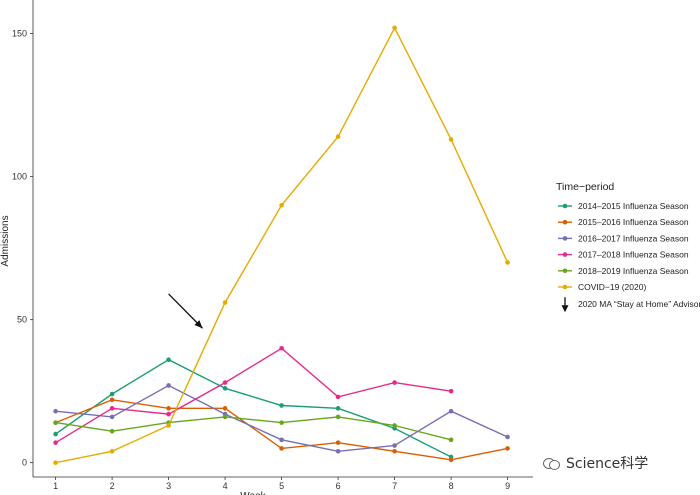 The image size is (700, 495). I want to click on advisory-arrow-line, so click(185, 311).